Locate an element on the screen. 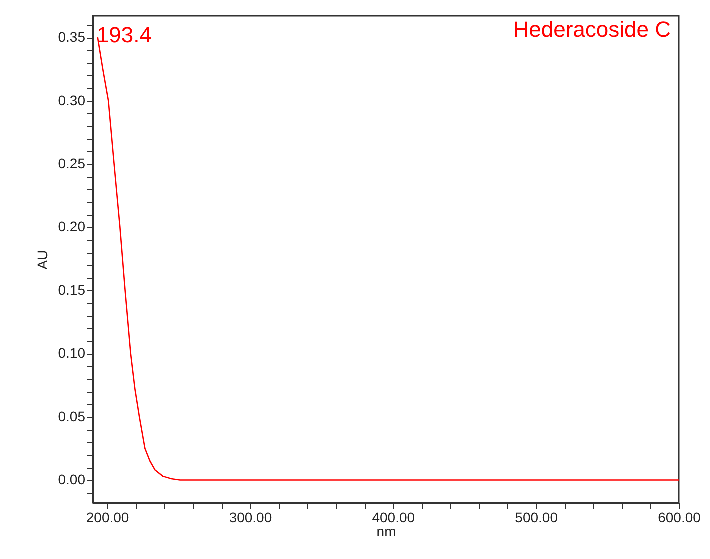 The height and width of the screenshot is (559, 710). y-tick-label: 0.15 is located at coordinates (72, 290).